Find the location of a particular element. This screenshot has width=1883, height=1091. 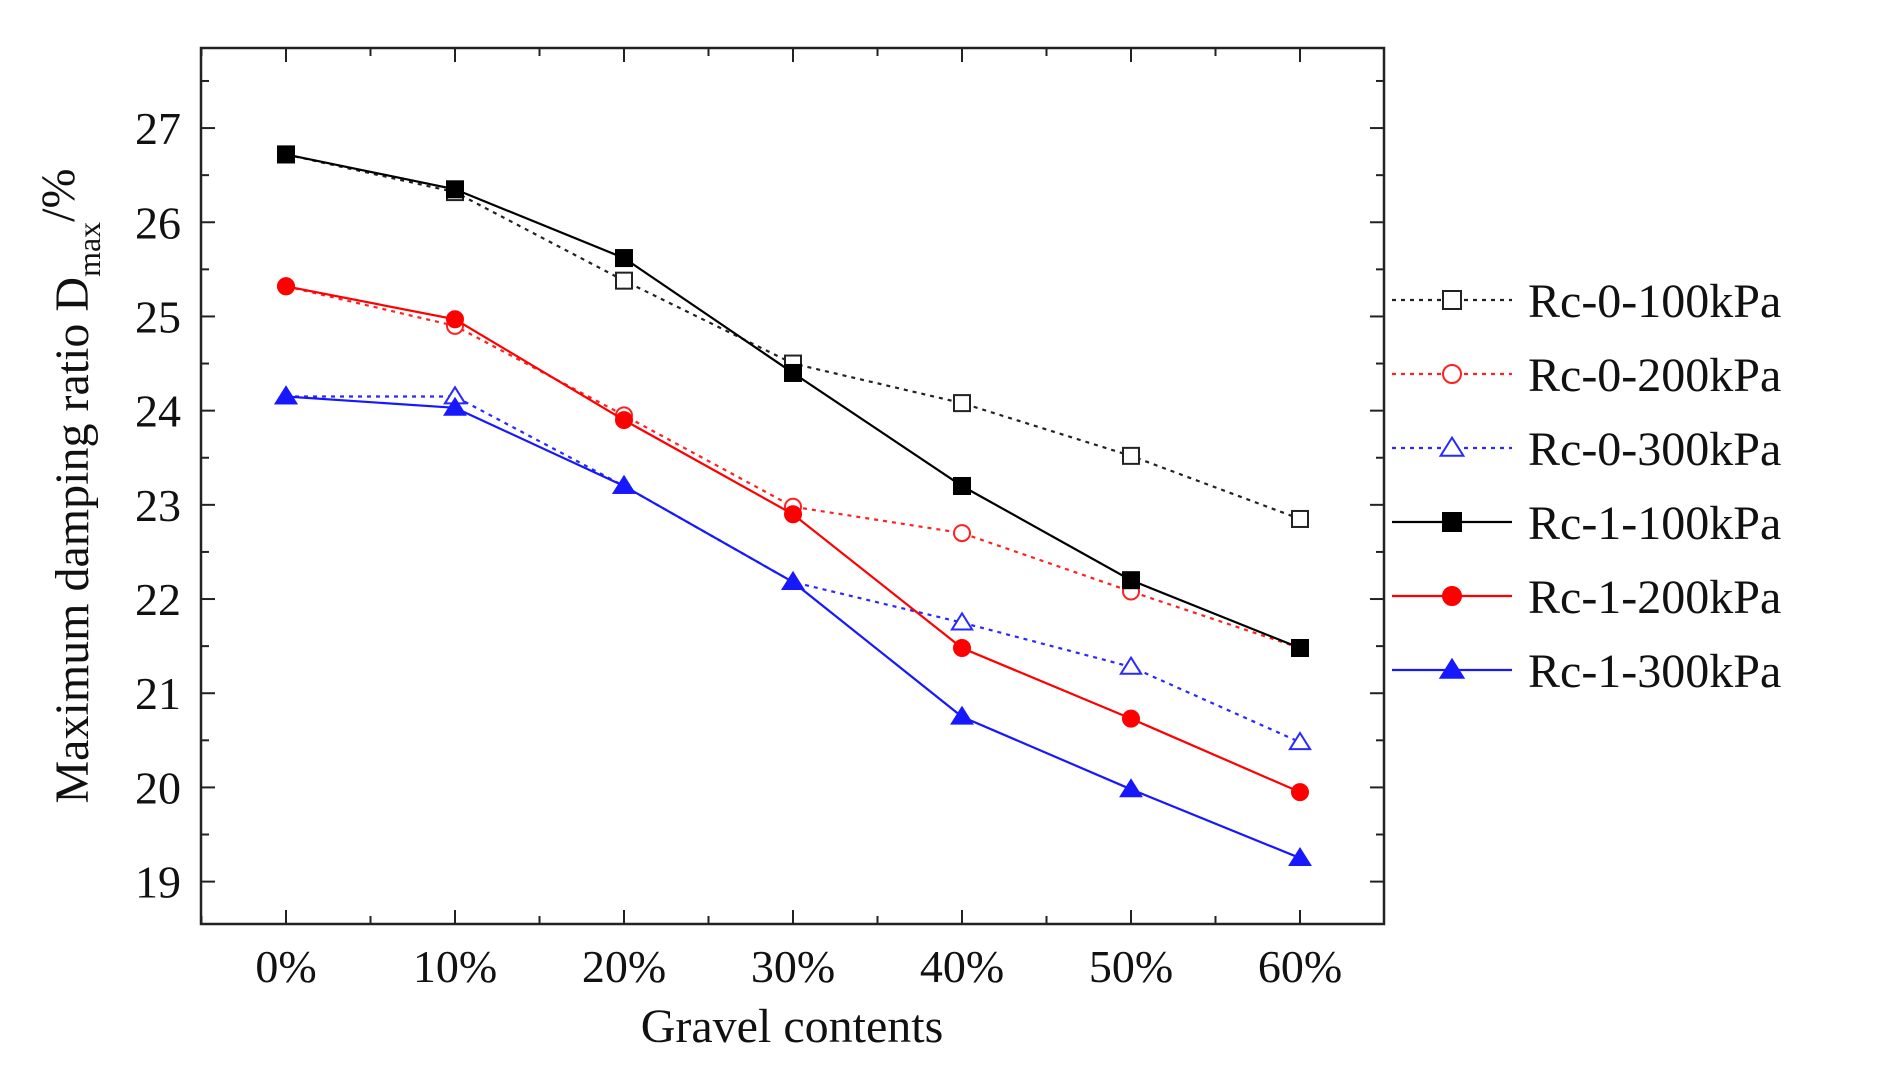

y-tick-labels: 19 20 21 22 23 24 25 26 27 is located at coordinates (158, 505).